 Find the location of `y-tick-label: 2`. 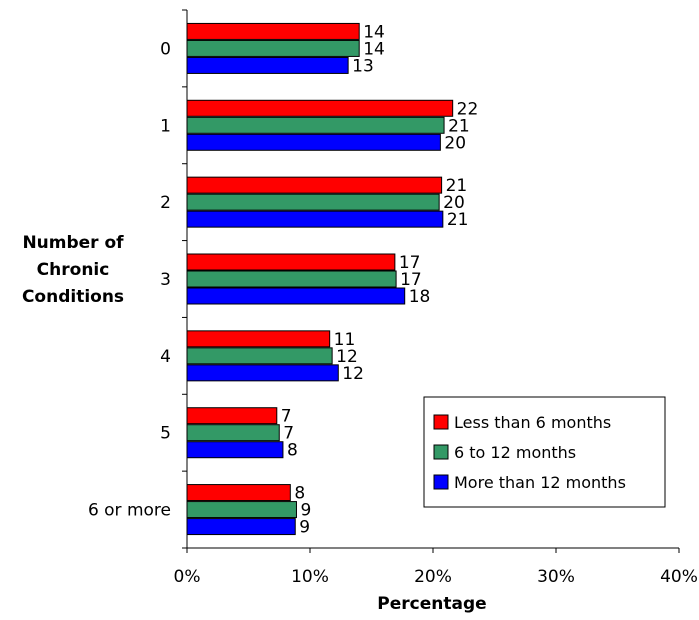

y-tick-label: 2 is located at coordinates (165, 203).